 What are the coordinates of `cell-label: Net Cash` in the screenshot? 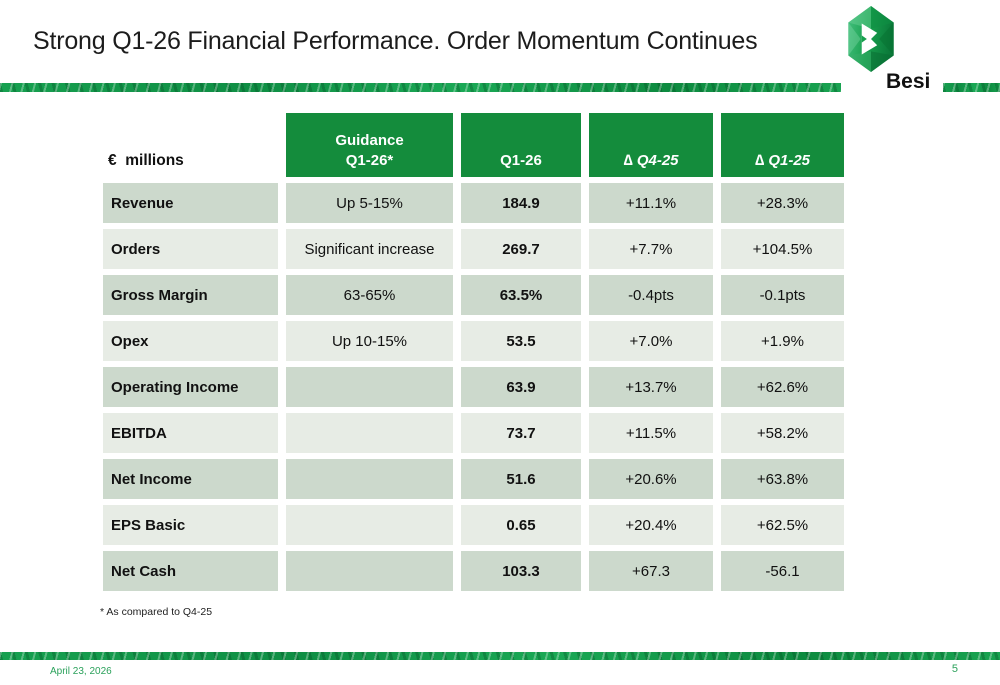 It's located at (190, 571).